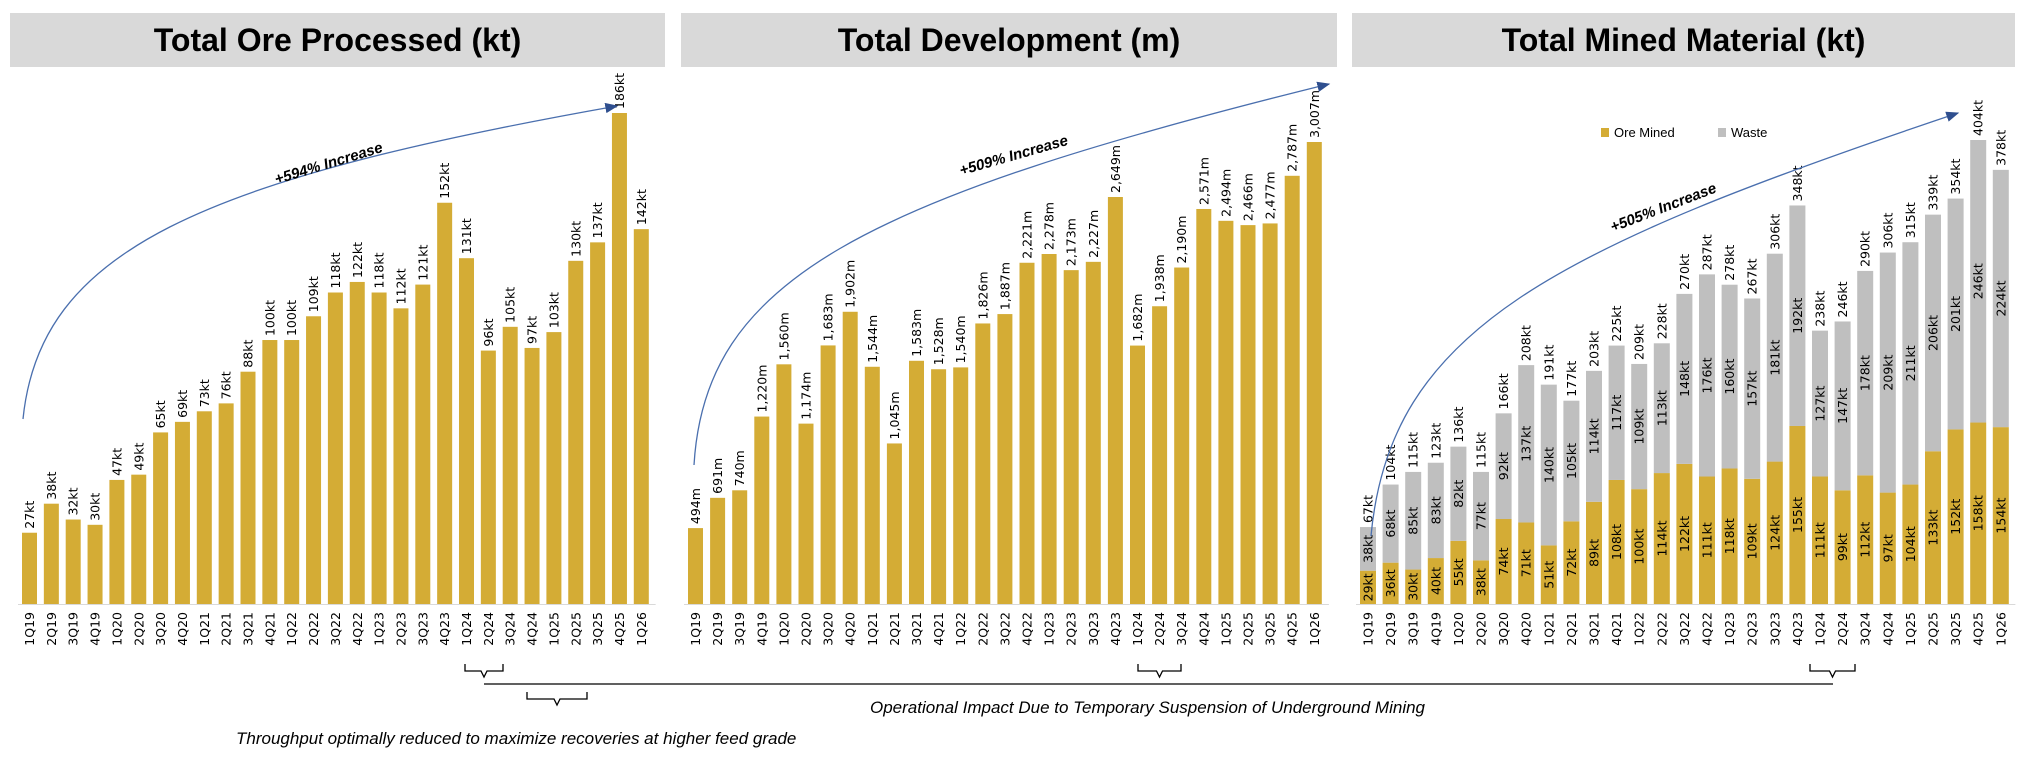 The width and height of the screenshot is (2023, 762). I want to click on x-tick-label: 3Q22, so click(1684, 629).